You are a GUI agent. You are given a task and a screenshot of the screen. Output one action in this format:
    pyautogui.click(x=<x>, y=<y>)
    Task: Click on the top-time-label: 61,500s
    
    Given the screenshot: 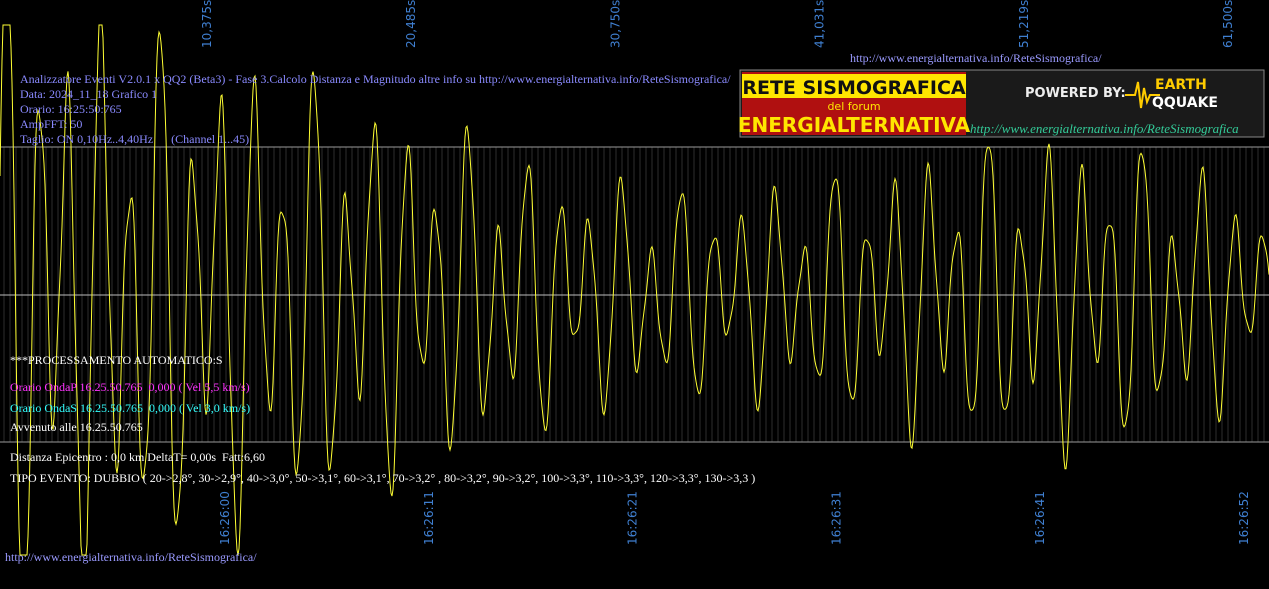 What is the action you would take?
    pyautogui.click(x=1228, y=24)
    